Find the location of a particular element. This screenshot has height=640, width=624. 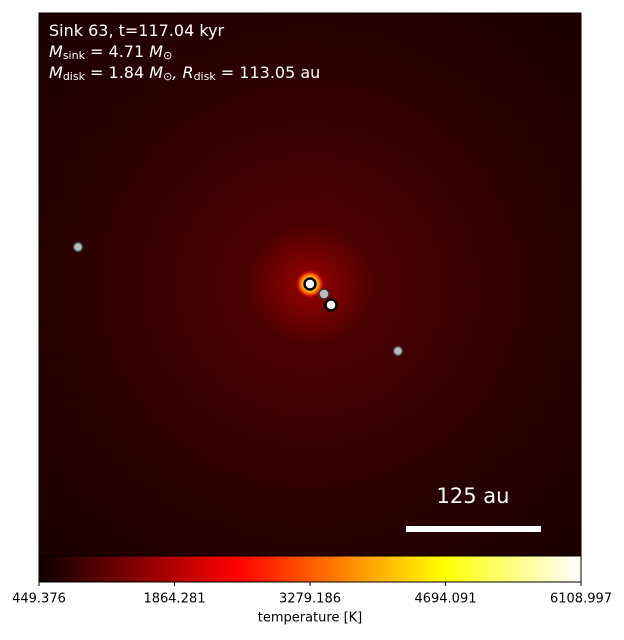

scale-bar is located at coordinates (473, 529).